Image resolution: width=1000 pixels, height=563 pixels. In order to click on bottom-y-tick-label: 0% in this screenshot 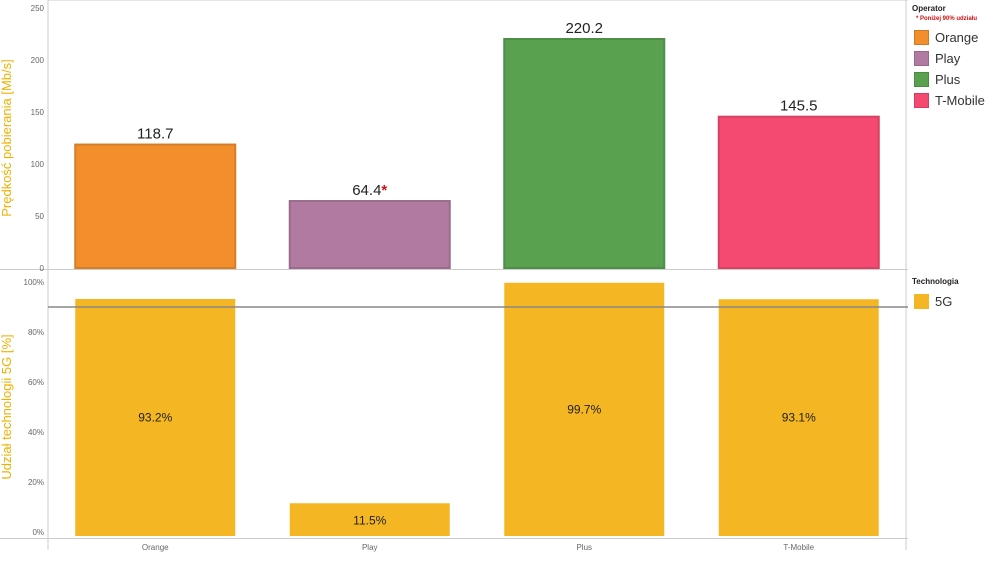, I will do `click(38, 532)`.